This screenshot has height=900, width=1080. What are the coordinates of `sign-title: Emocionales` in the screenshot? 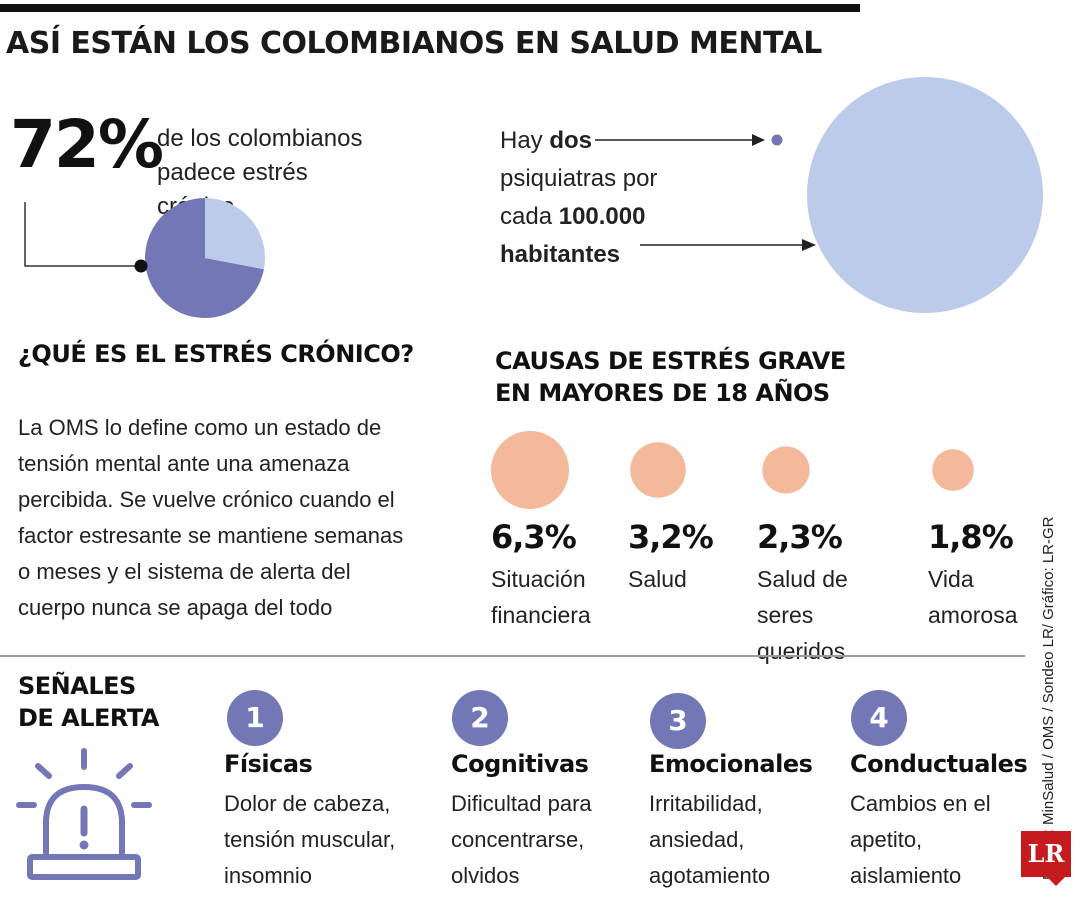 It's located at (731, 764).